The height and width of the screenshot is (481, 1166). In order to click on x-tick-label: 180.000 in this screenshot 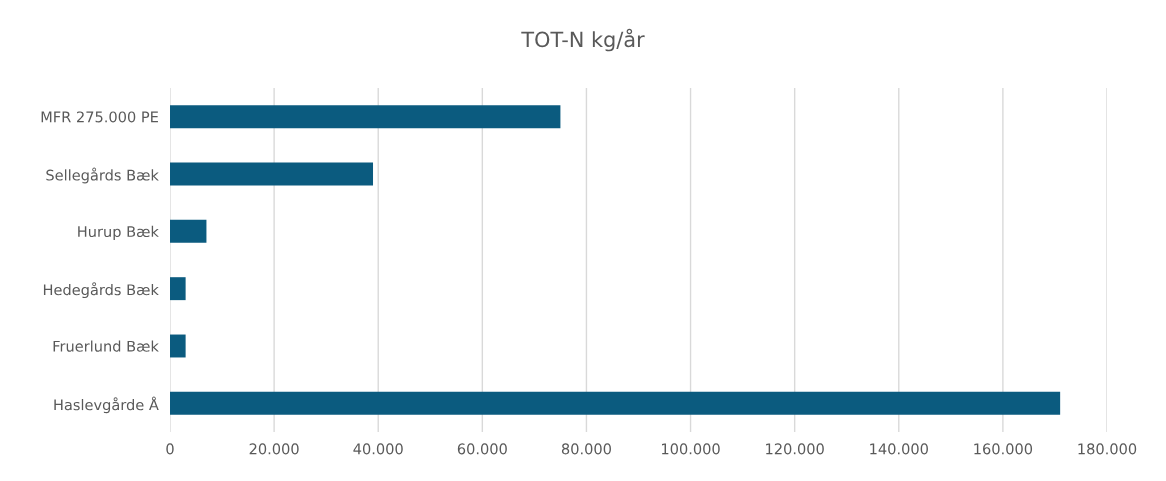, I will do `click(1107, 449)`.